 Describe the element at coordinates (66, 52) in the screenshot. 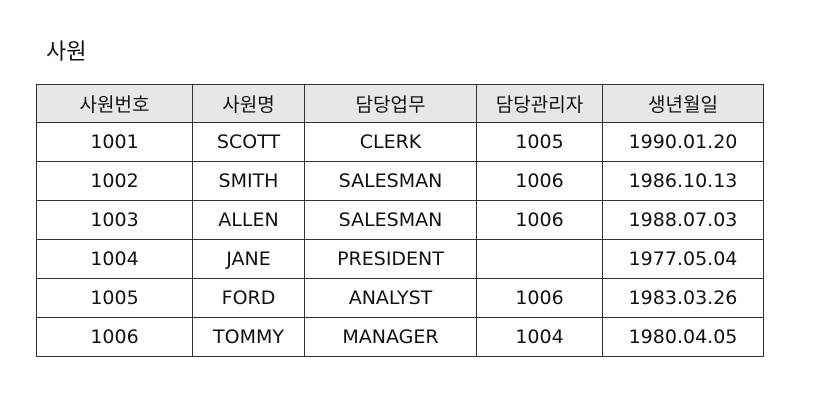

I see `table-title: 사원` at that location.